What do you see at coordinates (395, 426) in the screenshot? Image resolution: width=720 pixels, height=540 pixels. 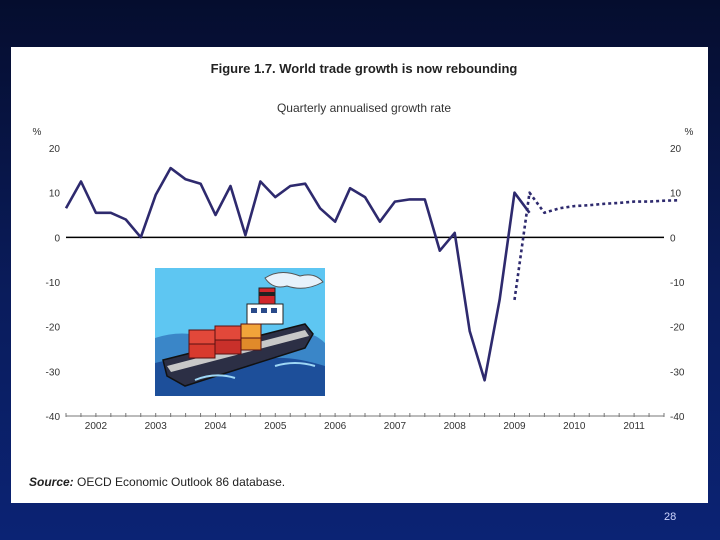 I see `x-tick-label: 2007` at bounding box center [395, 426].